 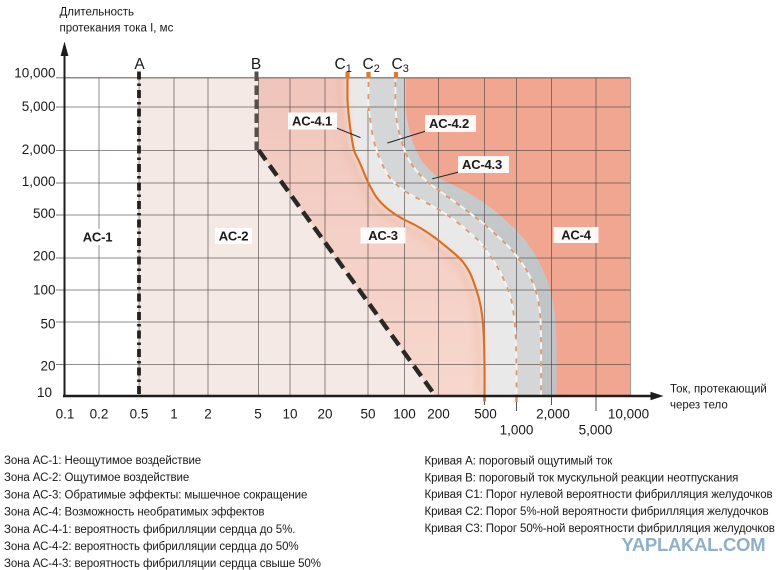 What do you see at coordinates (96, 478) in the screenshot?
I see `svg-text:Зона АС-2: Ощутимое воздействи: Зона АС-2: Ощутимое воздействие` at bounding box center [96, 478].